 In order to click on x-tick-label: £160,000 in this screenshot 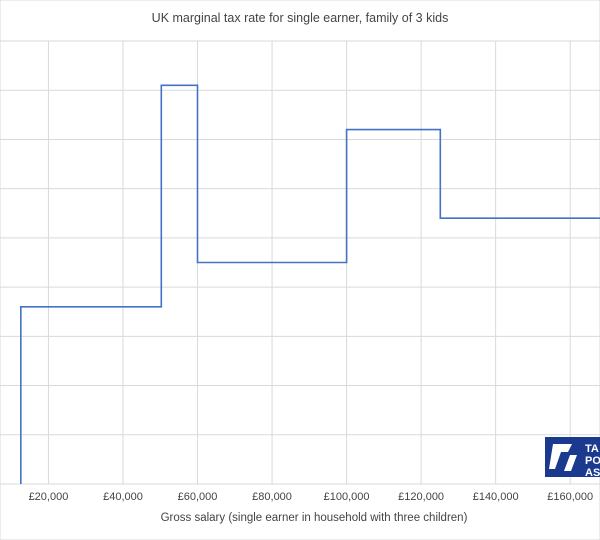, I will do `click(570, 497)`.